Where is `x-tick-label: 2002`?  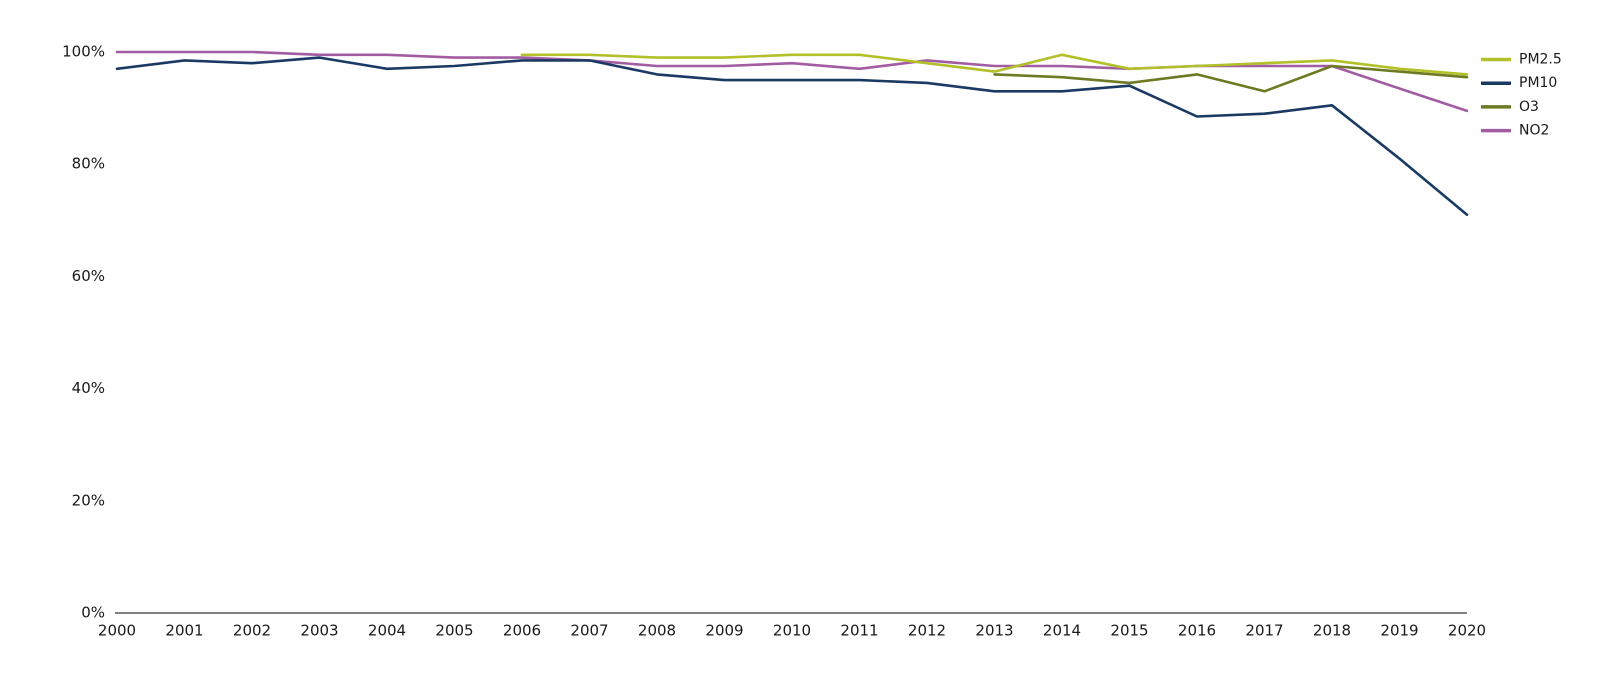 x-tick-label: 2002 is located at coordinates (252, 631).